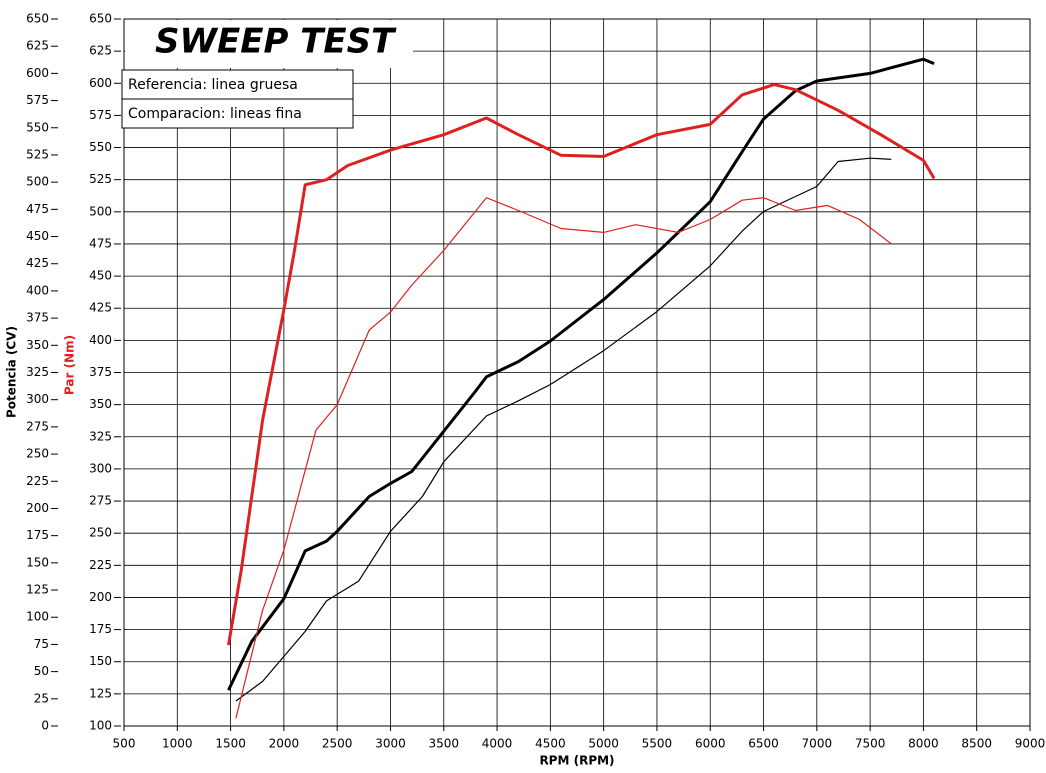 The image size is (1046, 773). What do you see at coordinates (37, 182) in the screenshot?
I see `y-tick-label: 500` at bounding box center [37, 182].